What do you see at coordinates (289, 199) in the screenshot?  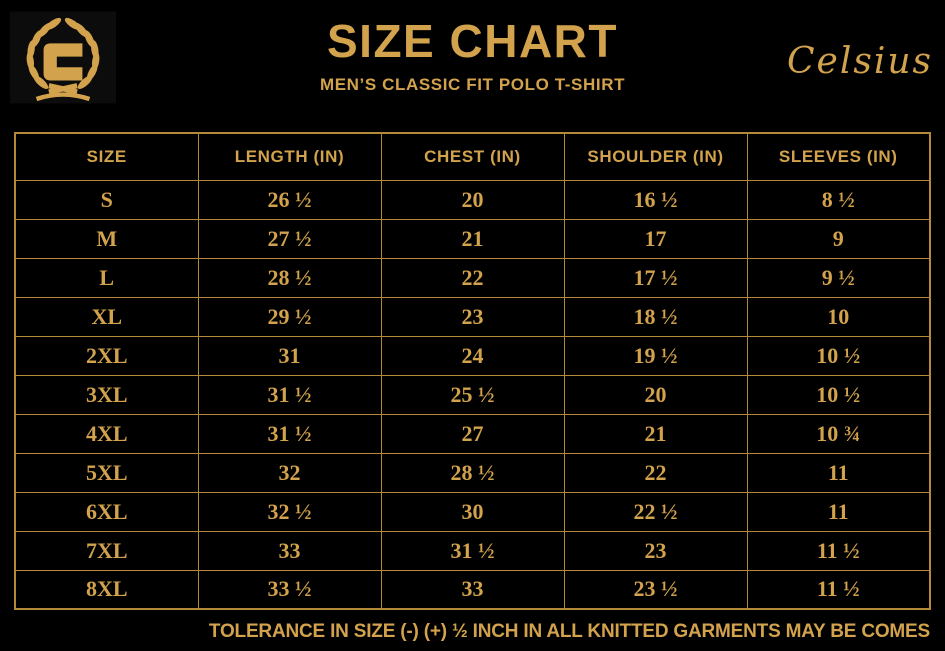 I see `measurement-cell: 26 ½` at bounding box center [289, 199].